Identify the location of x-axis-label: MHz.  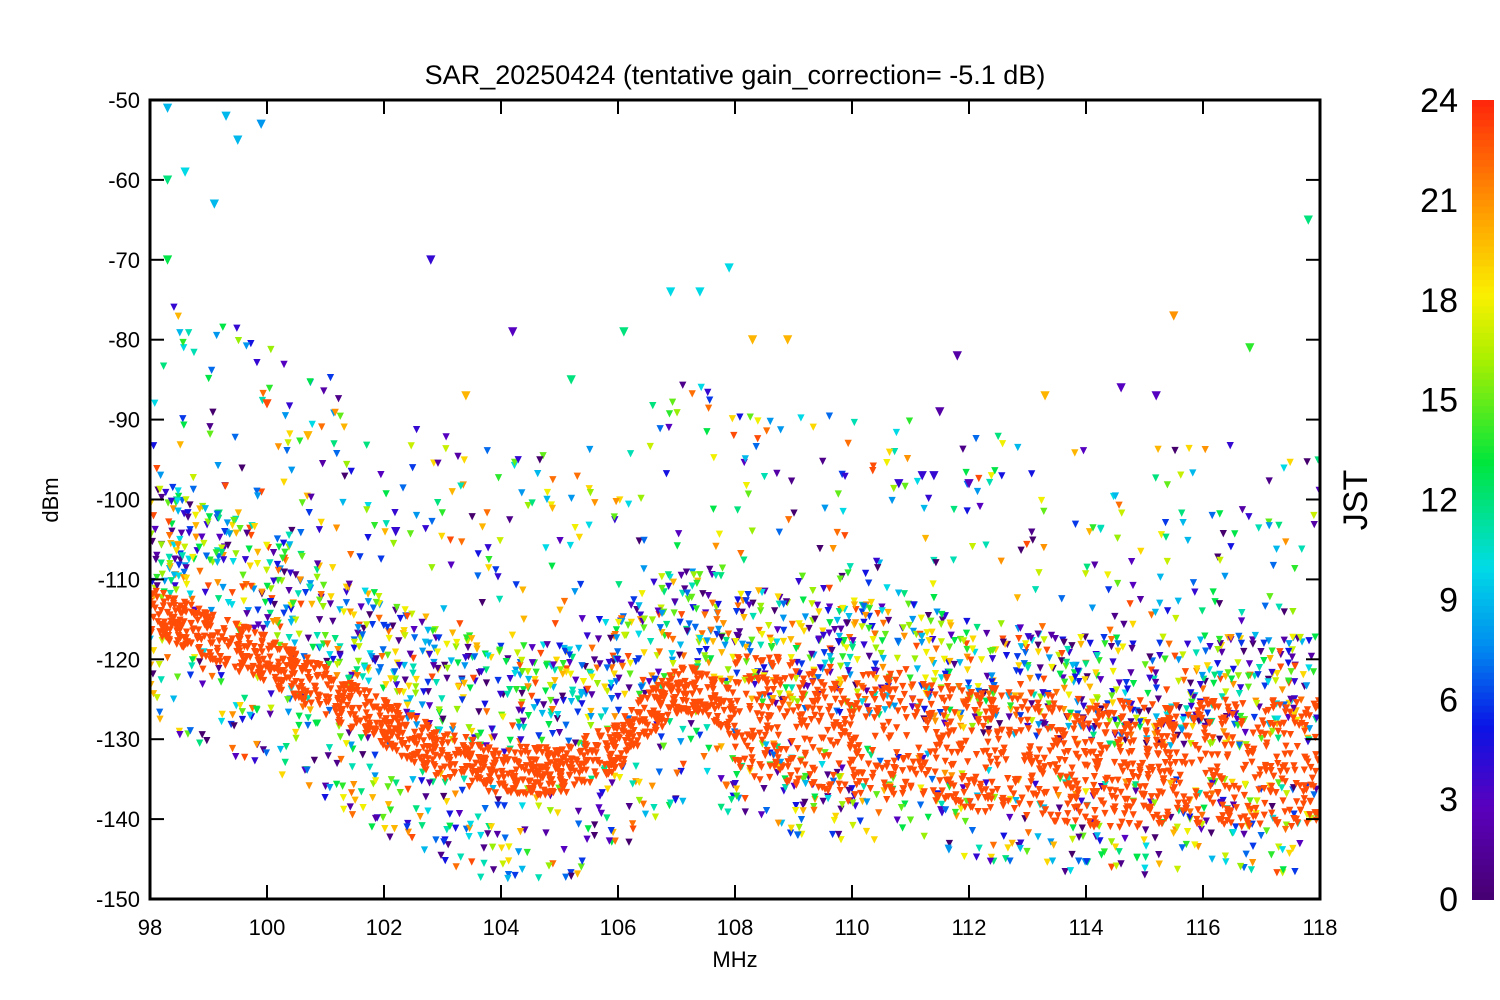
(734, 959).